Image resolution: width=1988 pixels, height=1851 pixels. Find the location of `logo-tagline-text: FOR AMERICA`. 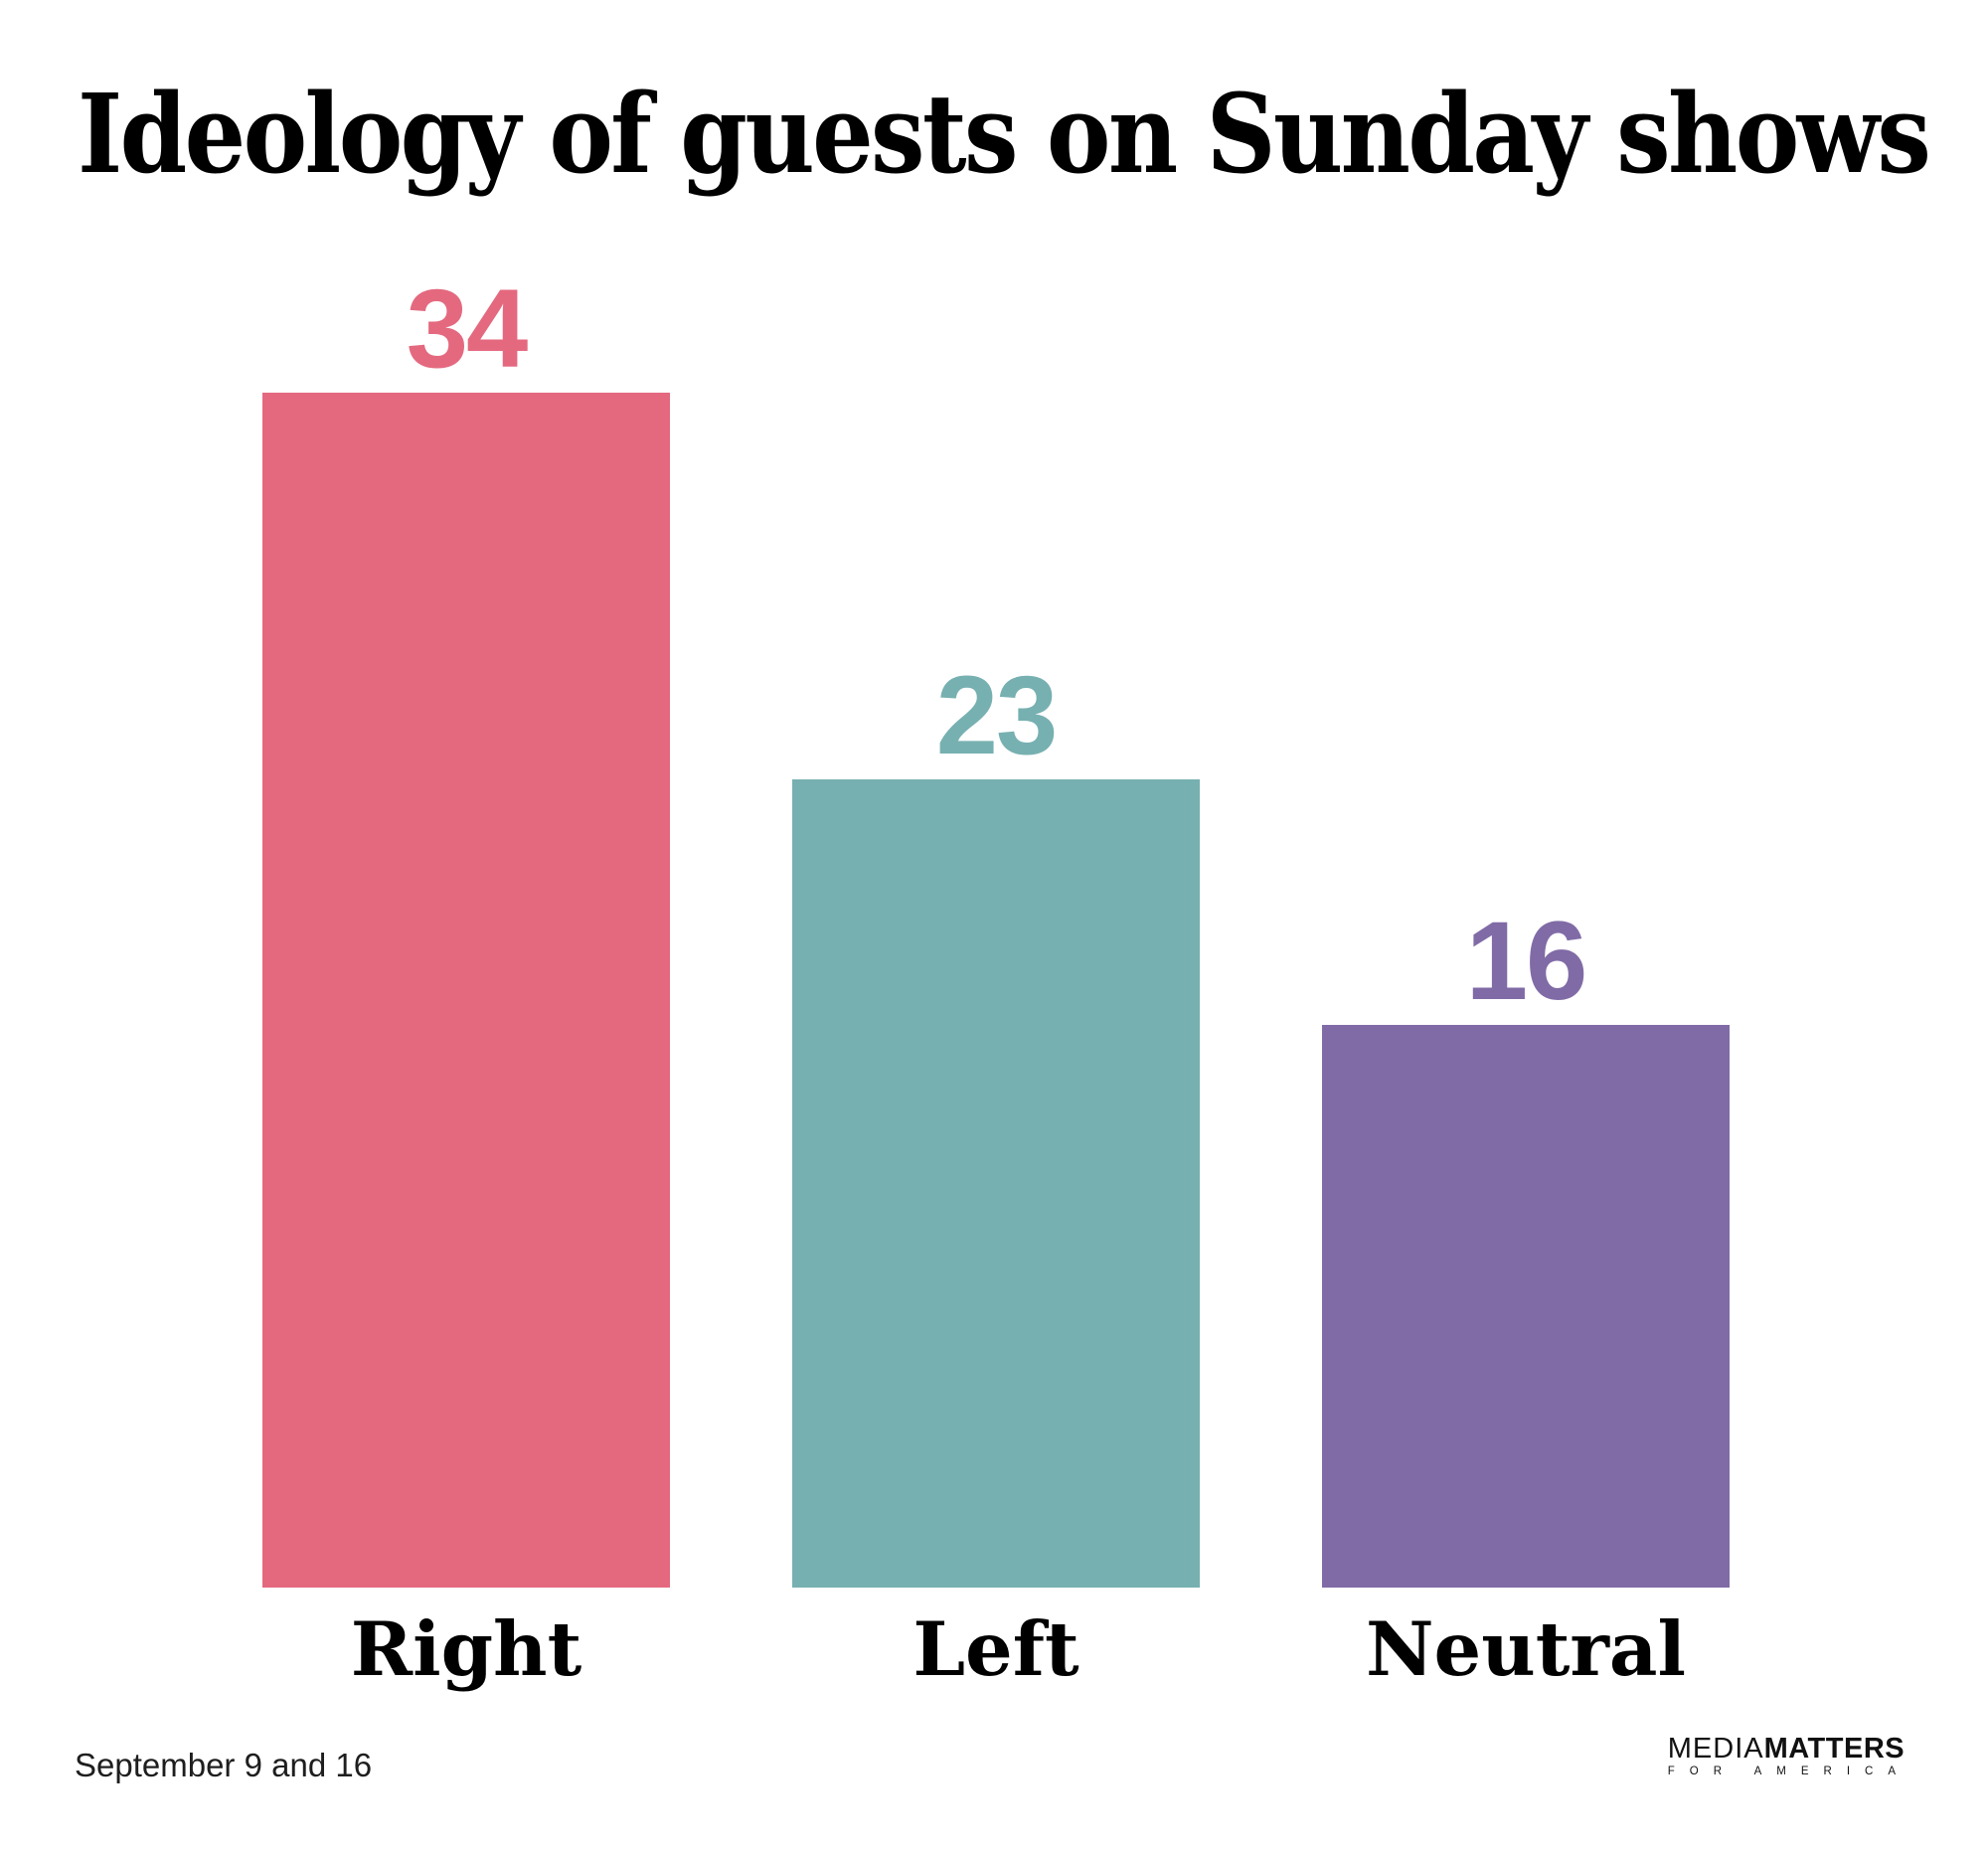

logo-tagline-text: FOR AMERICA is located at coordinates (1788, 1771).